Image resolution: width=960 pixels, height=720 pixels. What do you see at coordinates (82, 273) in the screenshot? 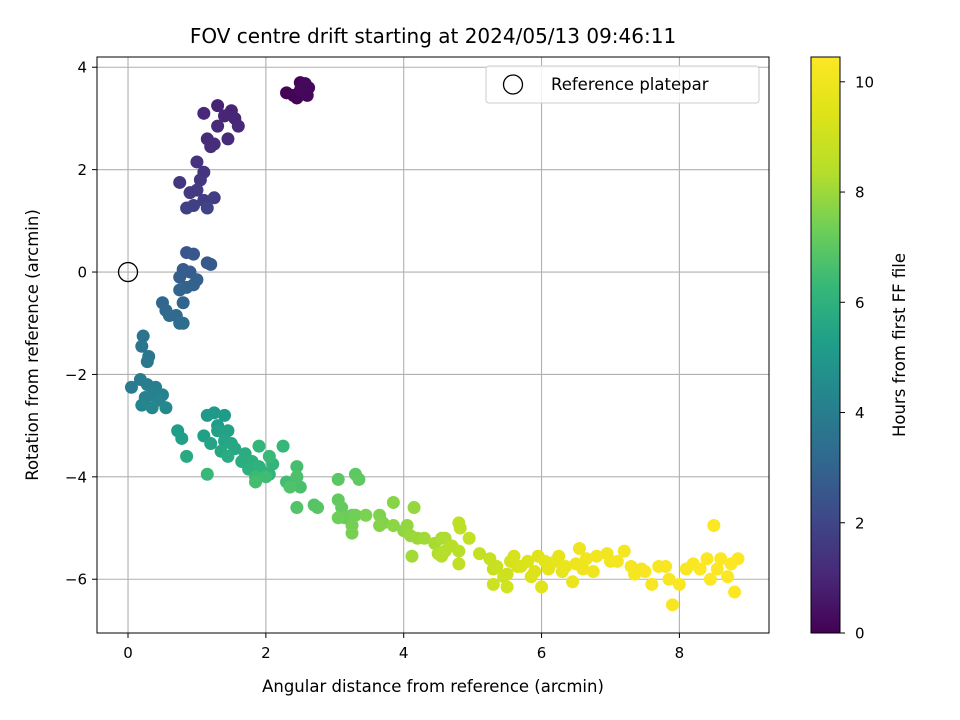
I see `y-tick-label: 0` at bounding box center [82, 273].